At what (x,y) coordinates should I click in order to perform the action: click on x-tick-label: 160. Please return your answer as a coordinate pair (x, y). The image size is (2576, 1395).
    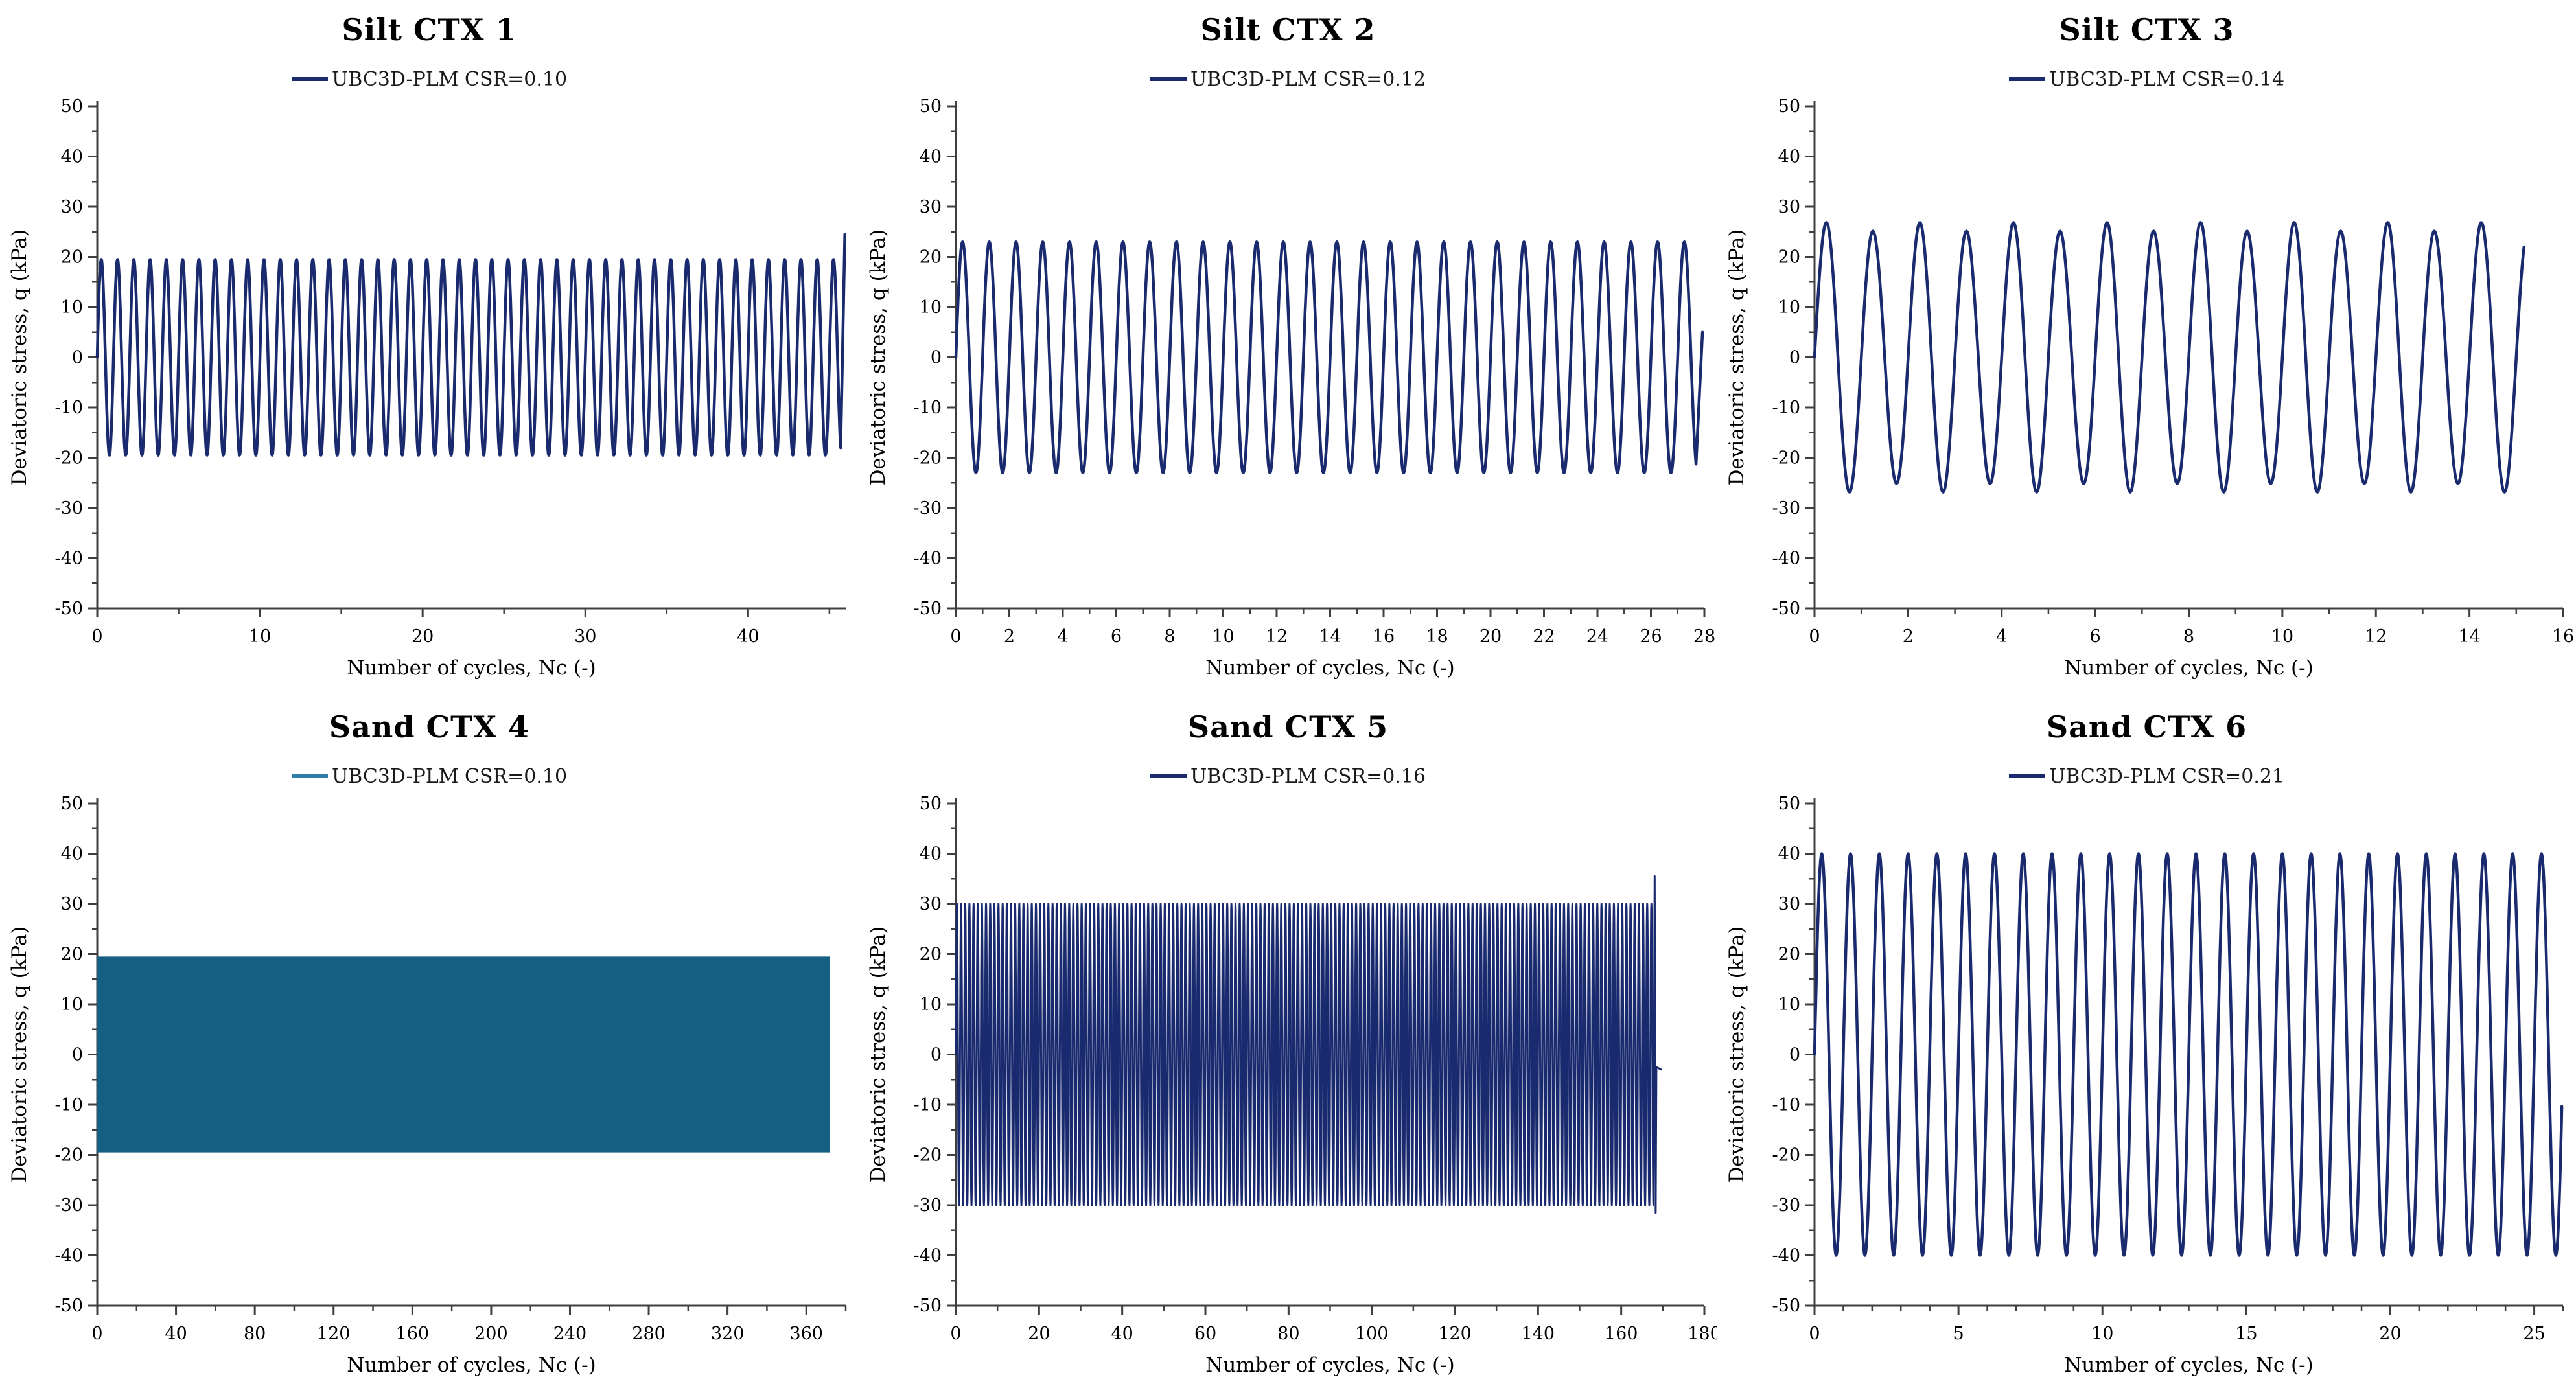
    Looking at the image, I should click on (413, 1334).